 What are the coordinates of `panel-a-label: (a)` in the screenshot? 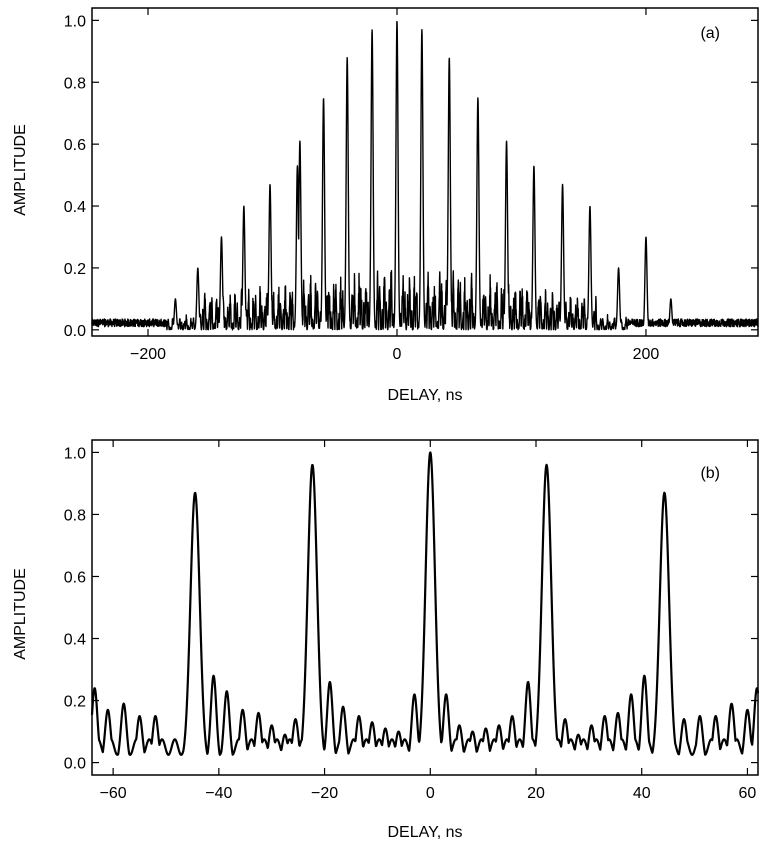 It's located at (710, 33).